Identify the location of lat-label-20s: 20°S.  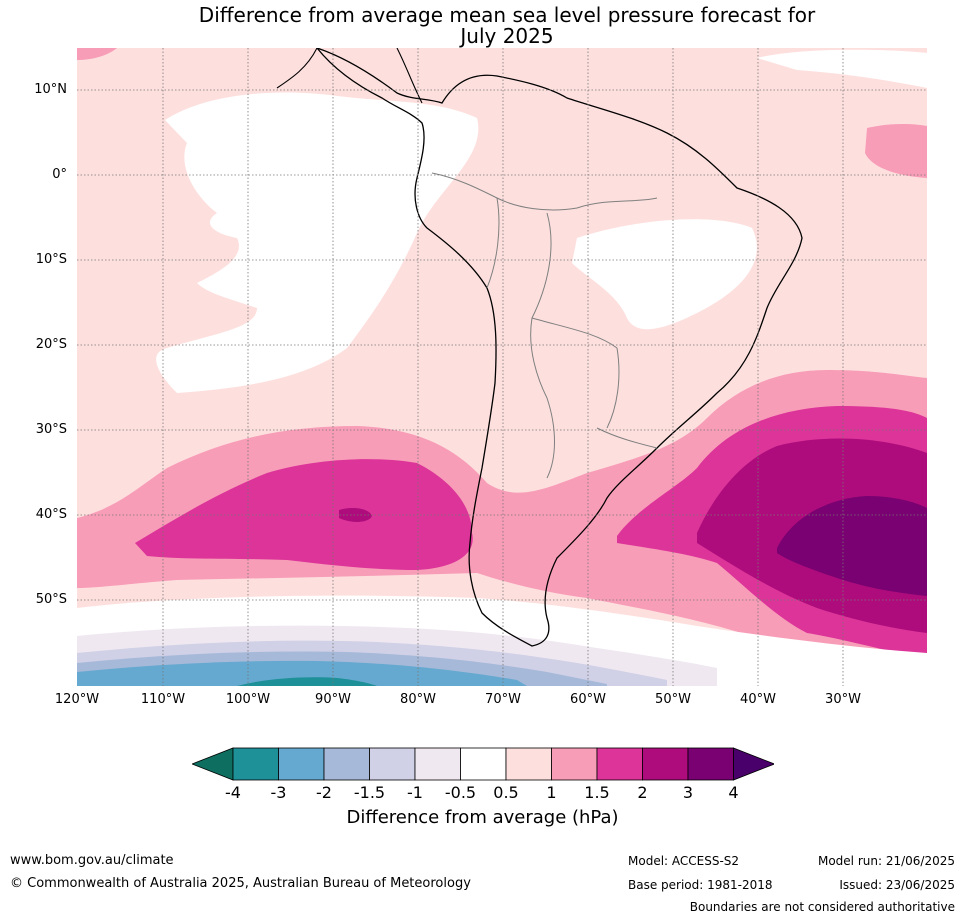
(51, 344).